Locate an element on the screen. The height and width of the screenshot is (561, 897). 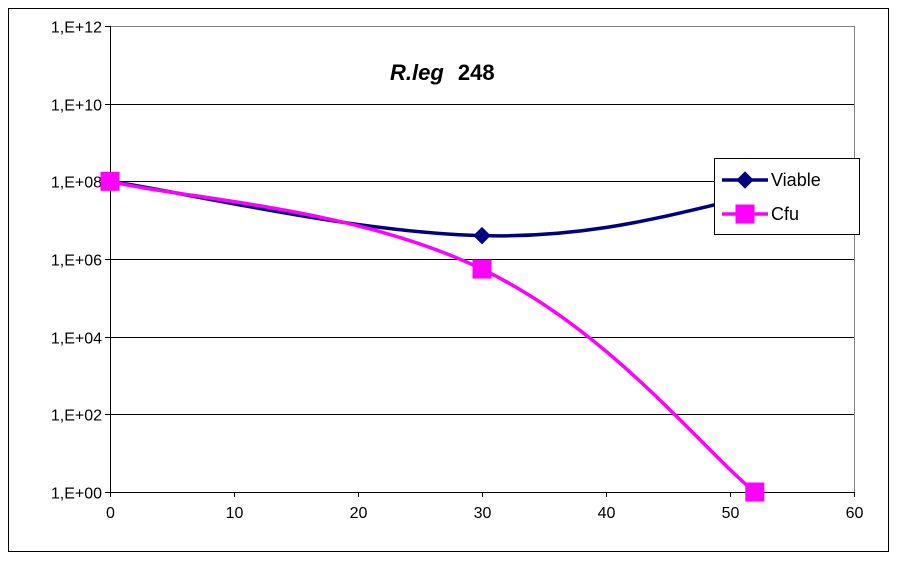
x-tick-label: 30 is located at coordinates (483, 513).